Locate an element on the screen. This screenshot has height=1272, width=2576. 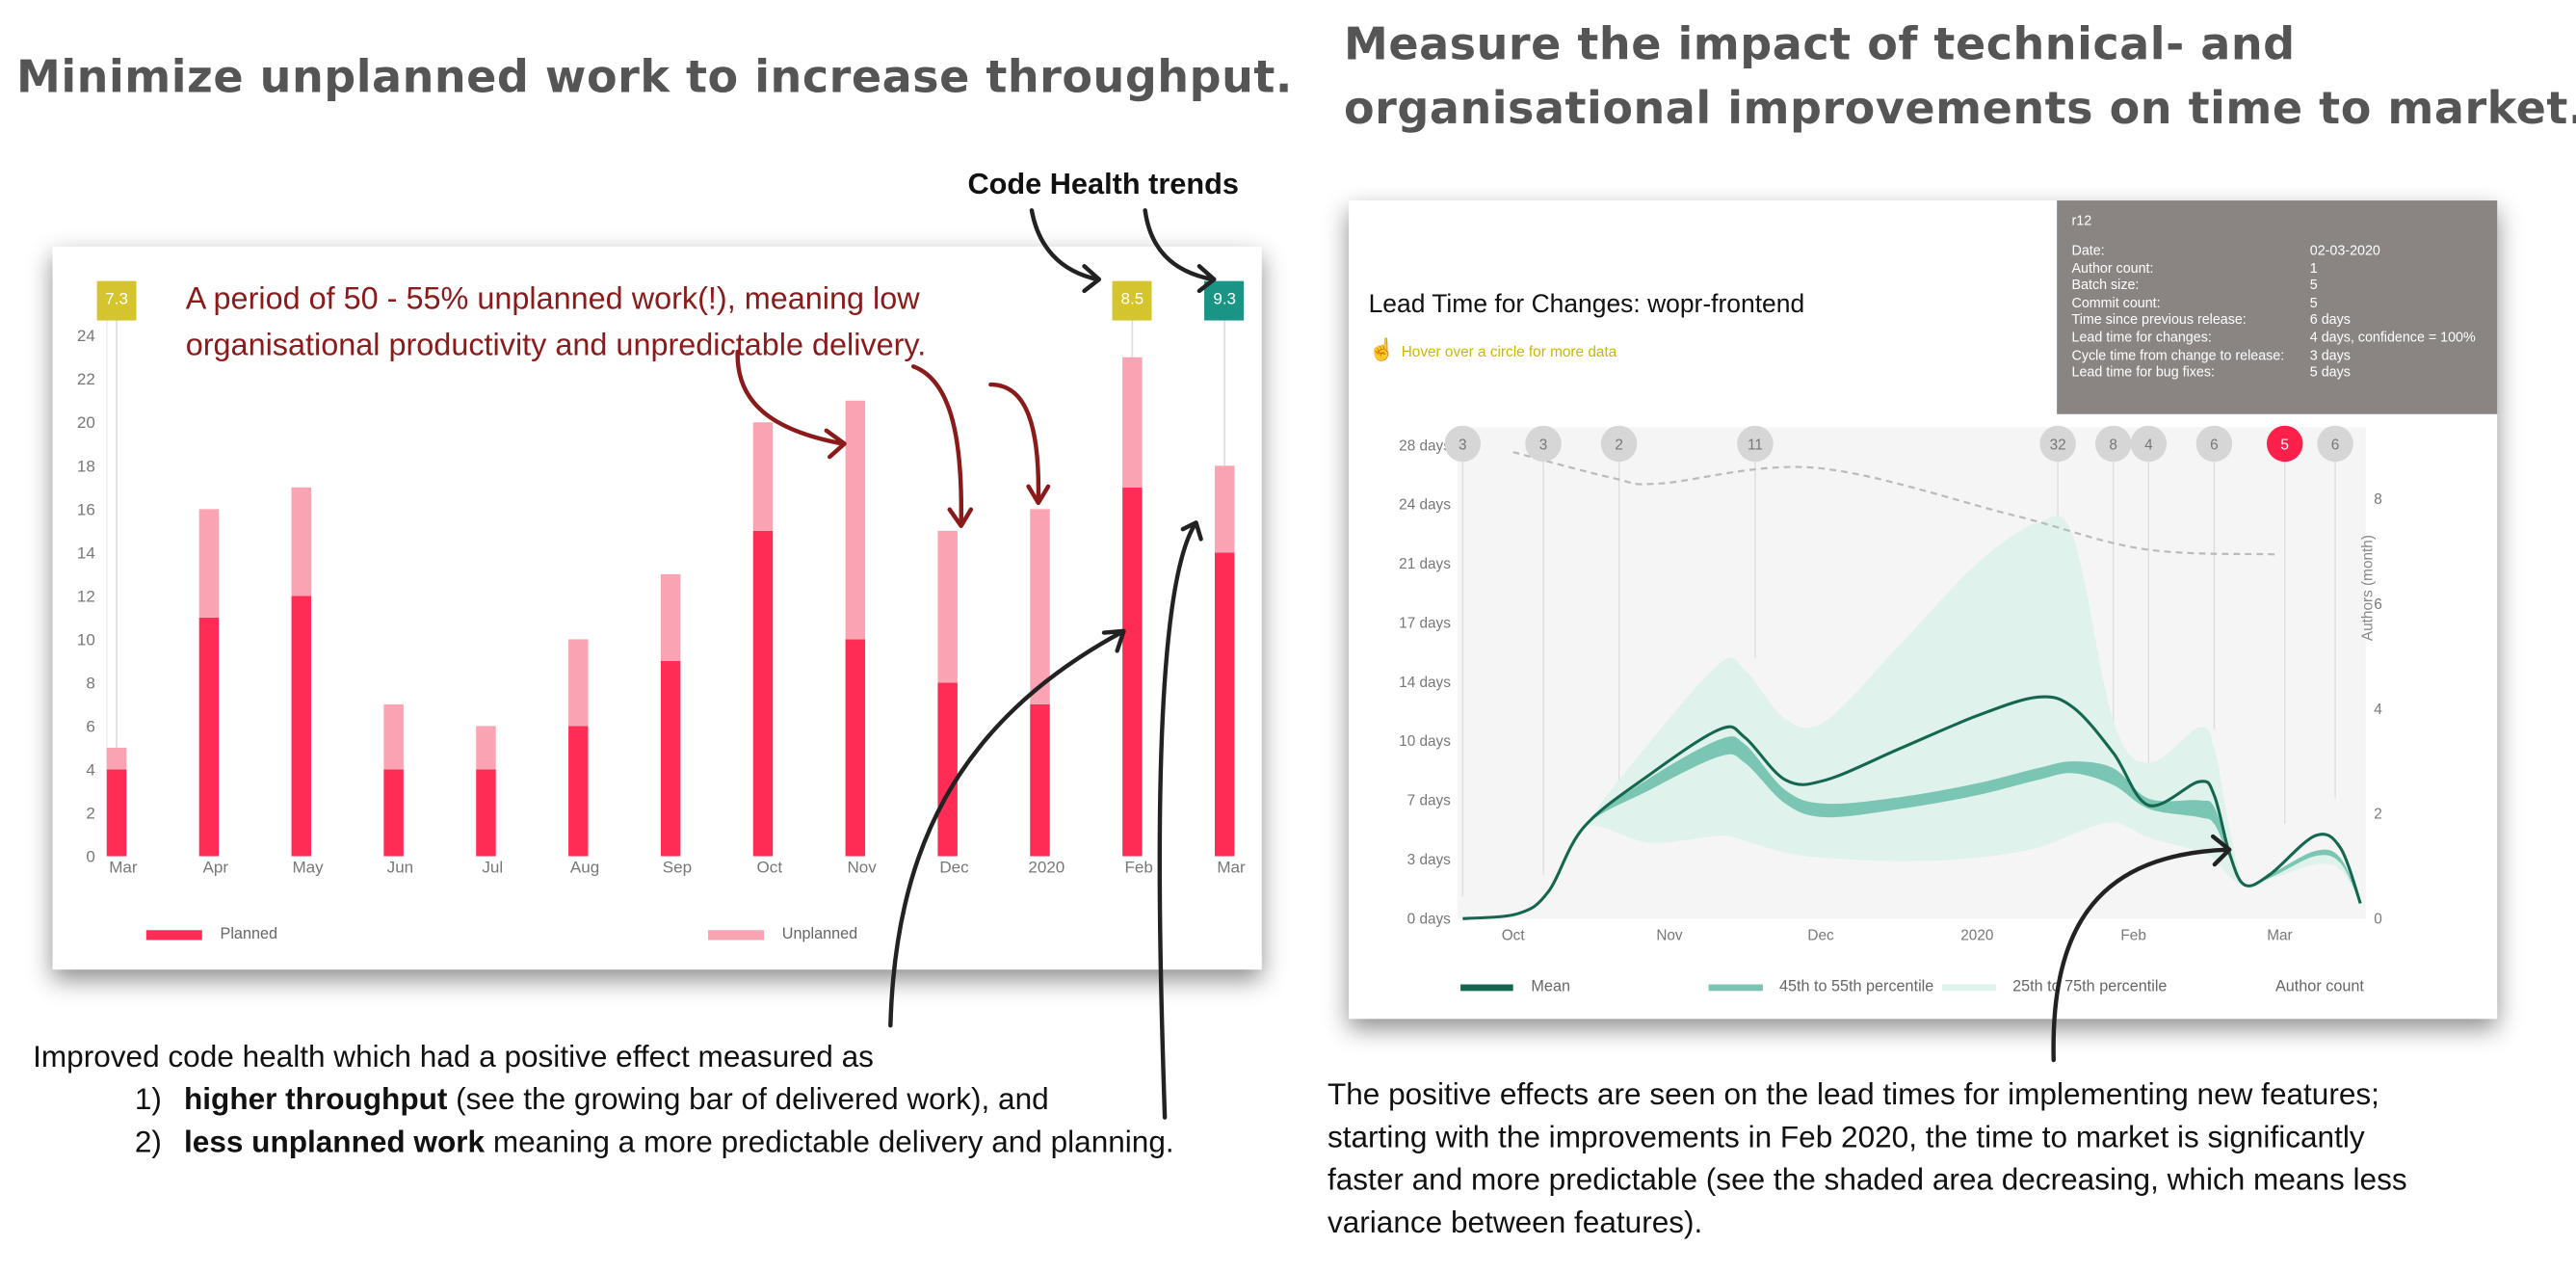
tooltip-key: Date: is located at coordinates (2088, 249).